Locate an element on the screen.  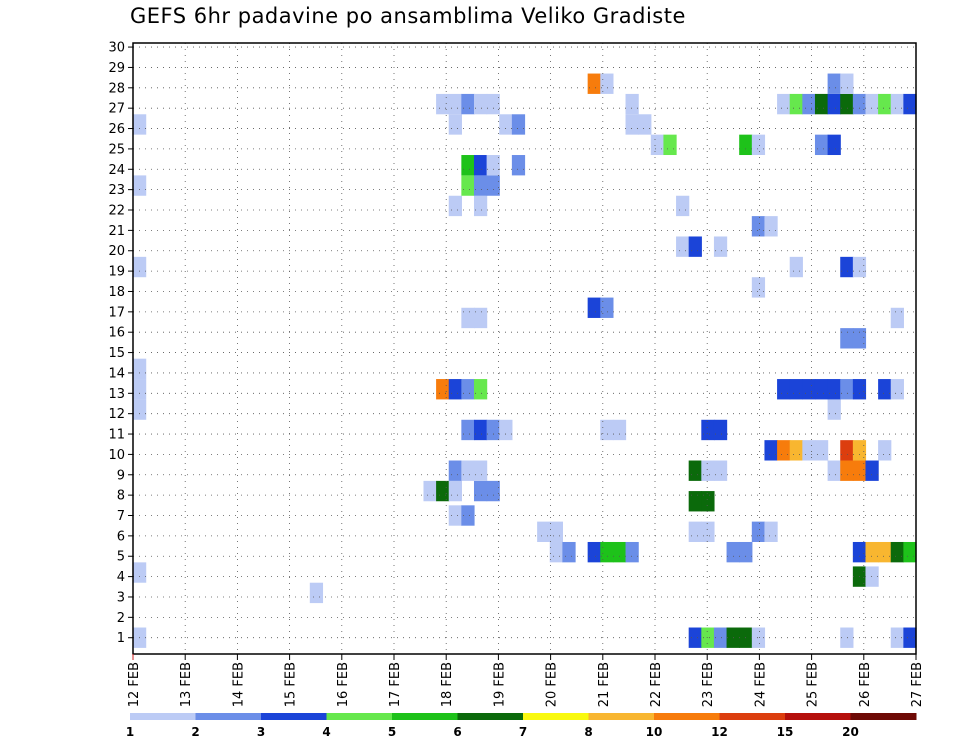
y-tick-label-19: 19 is located at coordinates (116, 272).